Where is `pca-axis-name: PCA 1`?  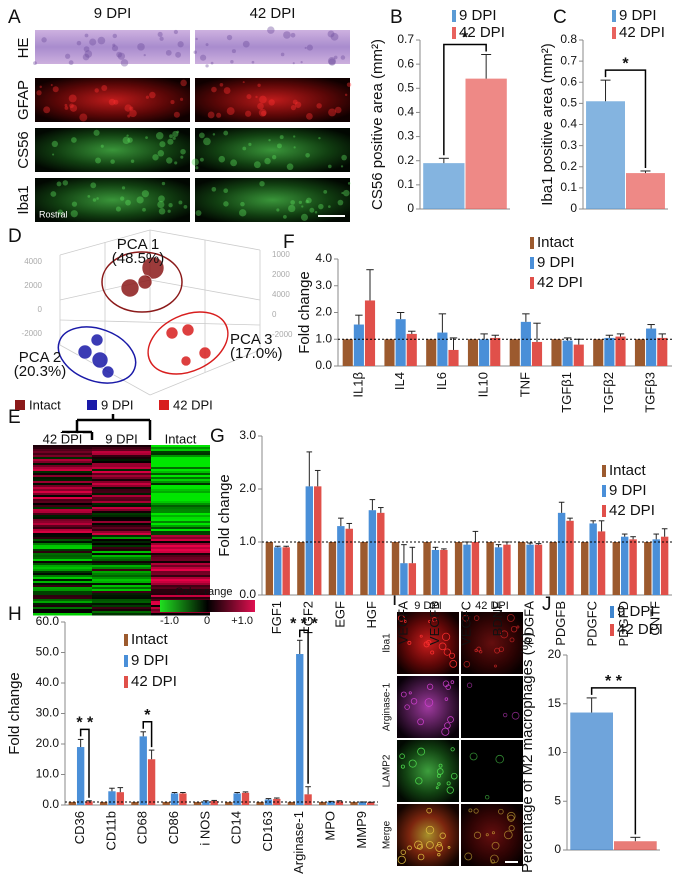
pca-axis-name: PCA 1 is located at coordinates (138, 244).